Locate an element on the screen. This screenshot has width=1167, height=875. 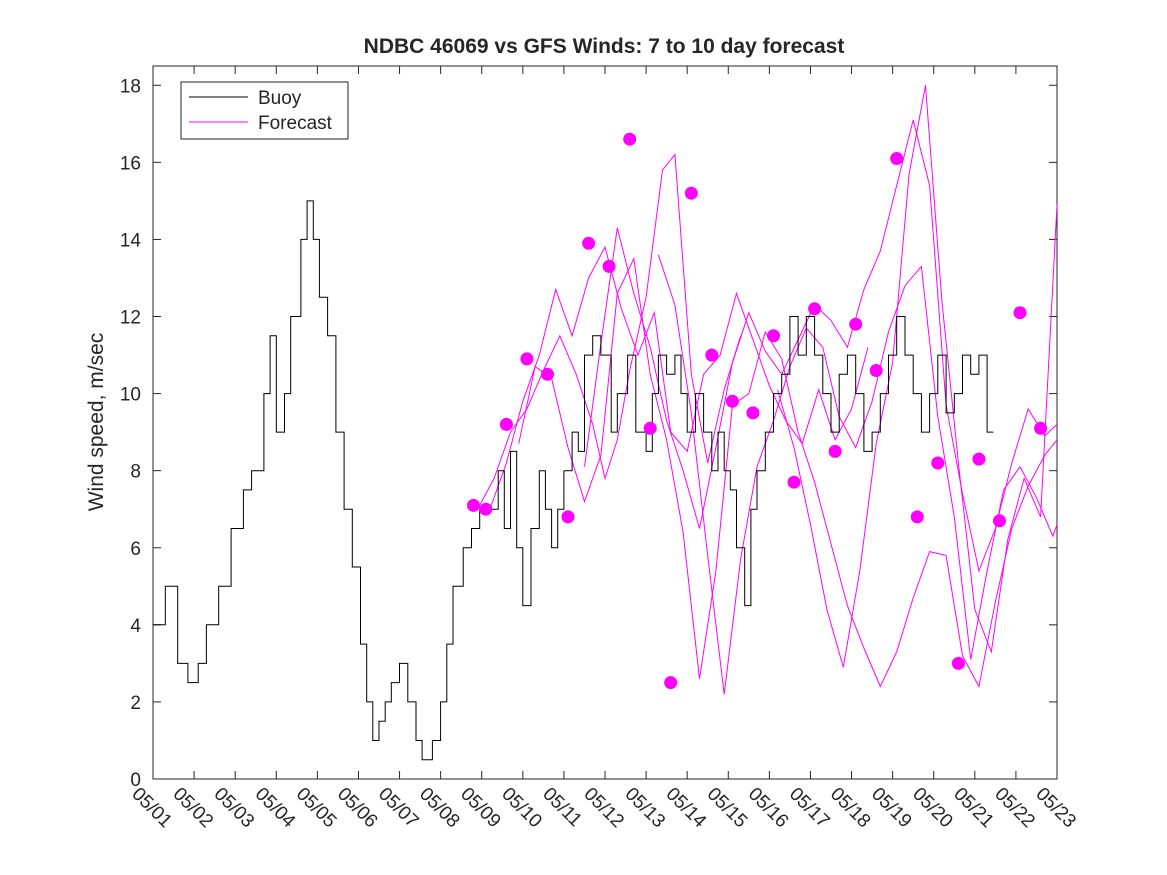
legend-forecast-label: Forecast is located at coordinates (295, 123).